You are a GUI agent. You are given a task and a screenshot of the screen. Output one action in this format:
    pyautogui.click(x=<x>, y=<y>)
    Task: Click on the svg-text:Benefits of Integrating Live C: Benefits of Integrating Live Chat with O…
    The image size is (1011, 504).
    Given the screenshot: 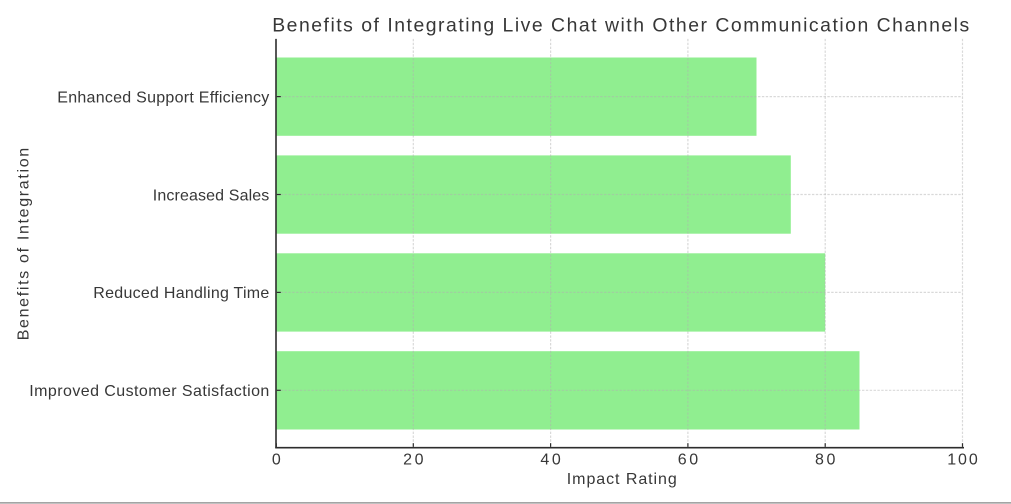 What is the action you would take?
    pyautogui.click(x=620, y=25)
    